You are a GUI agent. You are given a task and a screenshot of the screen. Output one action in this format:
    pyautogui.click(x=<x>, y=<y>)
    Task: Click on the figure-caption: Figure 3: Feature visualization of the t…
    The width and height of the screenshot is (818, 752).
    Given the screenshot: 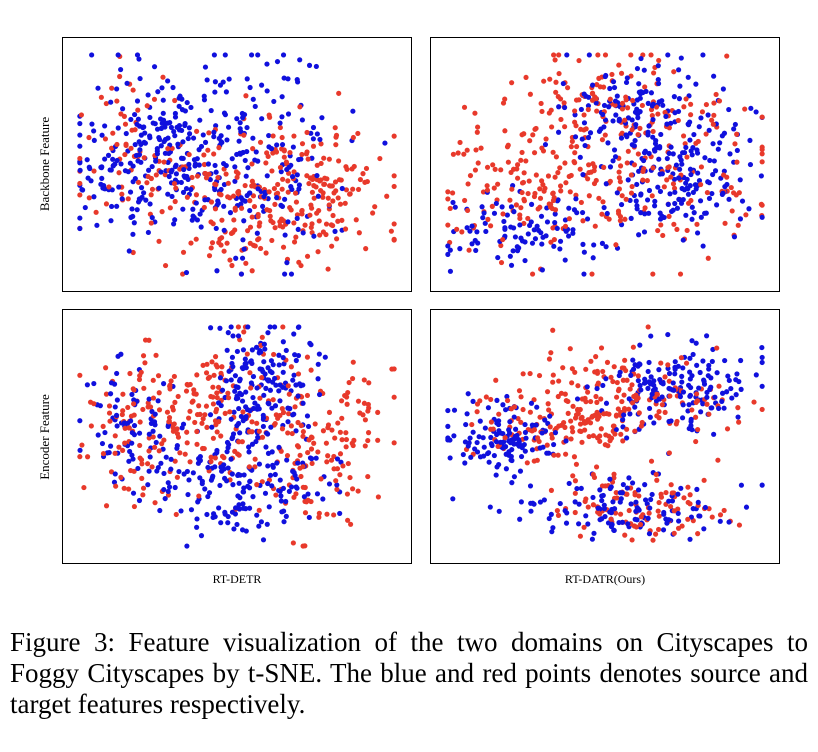 What is the action you would take?
    pyautogui.click(x=409, y=673)
    